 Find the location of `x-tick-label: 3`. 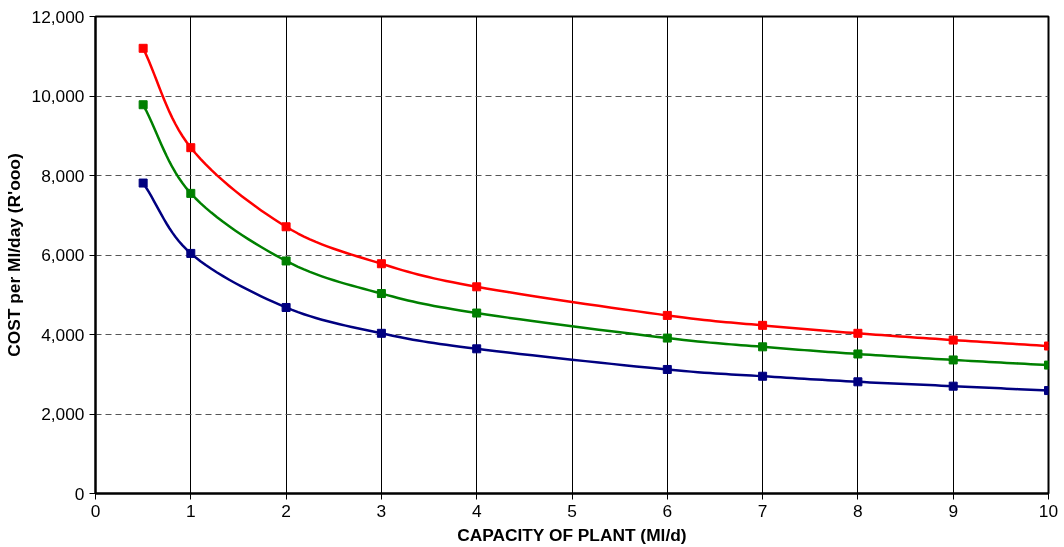

x-tick-label: 3 is located at coordinates (381, 510).